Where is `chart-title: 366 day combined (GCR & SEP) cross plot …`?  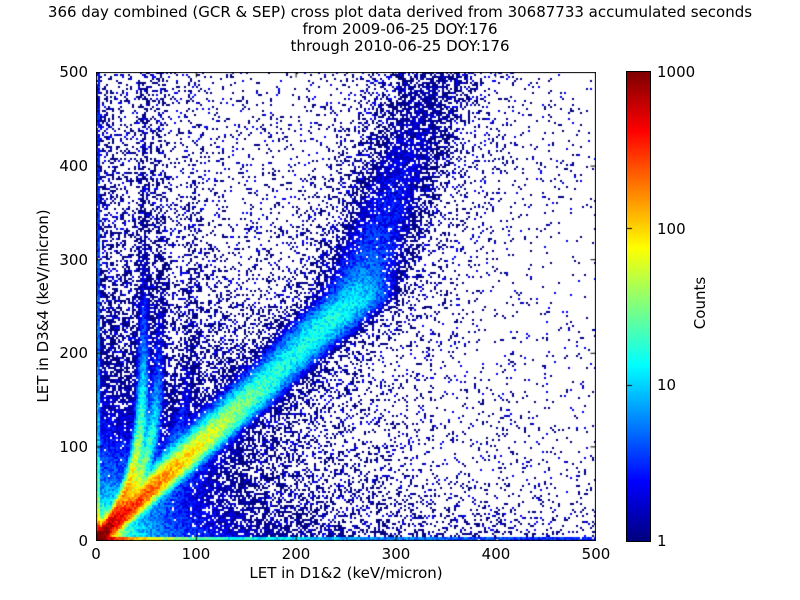 chart-title: 366 day combined (GCR & SEP) cross plot … is located at coordinates (400, 29).